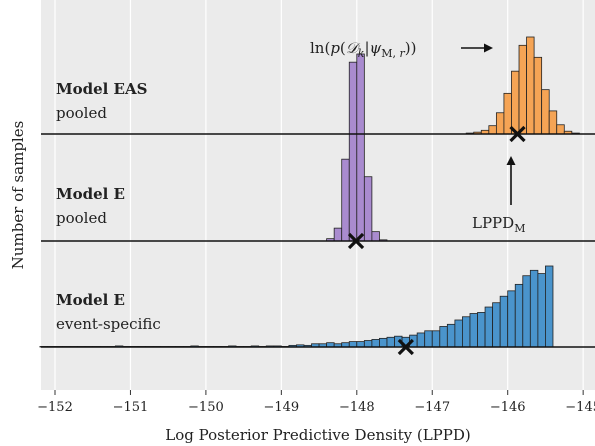 The width and height of the screenshot is (595, 446). I want to click on row-title-model-e-pooled: Model E, so click(90, 194).